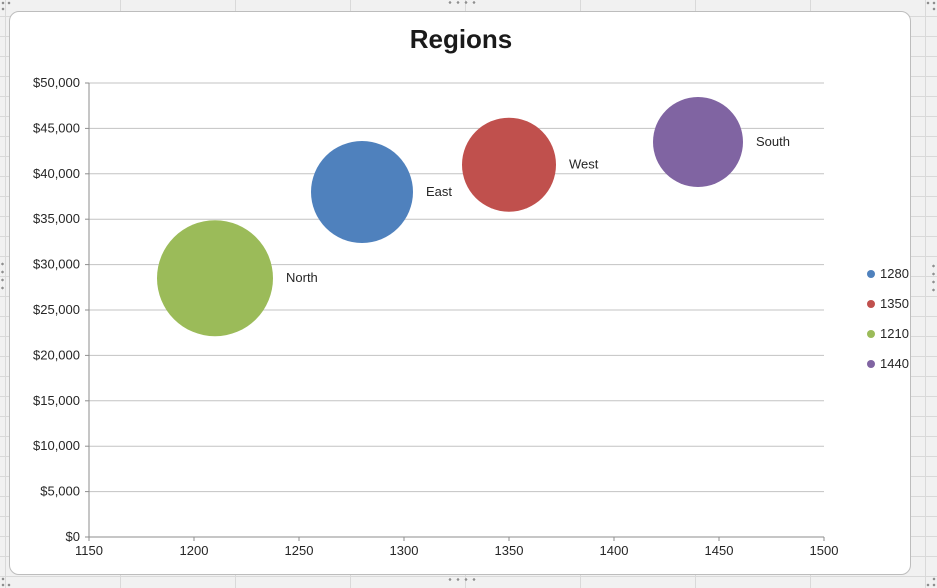  Describe the element at coordinates (614, 550) in the screenshot. I see `x-axis-tick-label: 1400` at that location.